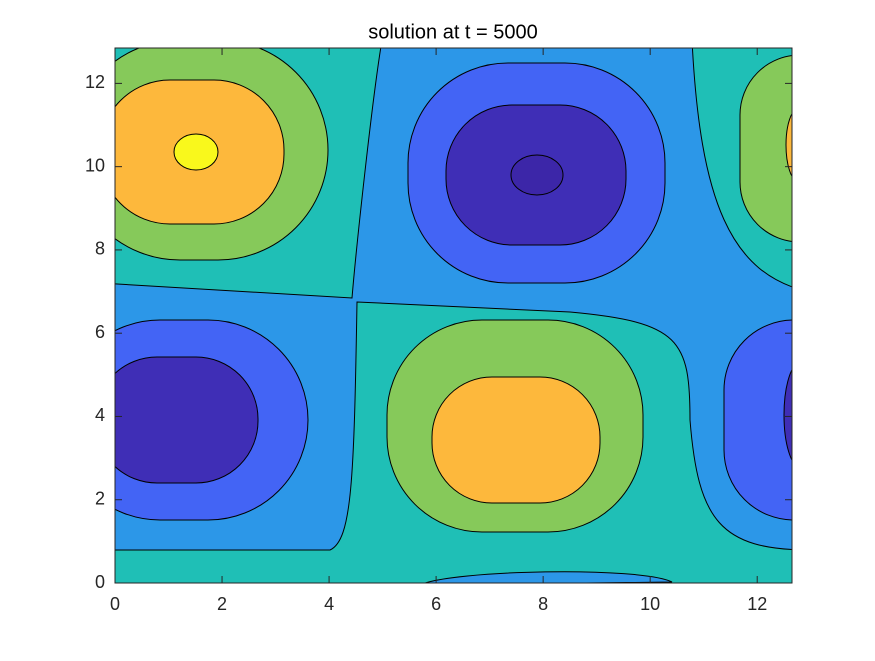 This screenshot has width=875, height=661. I want to click on y-tick-label: 4, so click(100, 415).